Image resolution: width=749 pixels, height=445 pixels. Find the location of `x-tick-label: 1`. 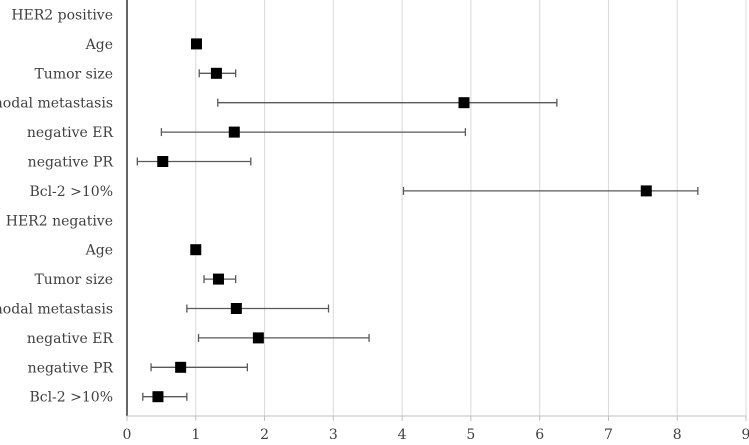

x-tick-label: 1 is located at coordinates (195, 433).